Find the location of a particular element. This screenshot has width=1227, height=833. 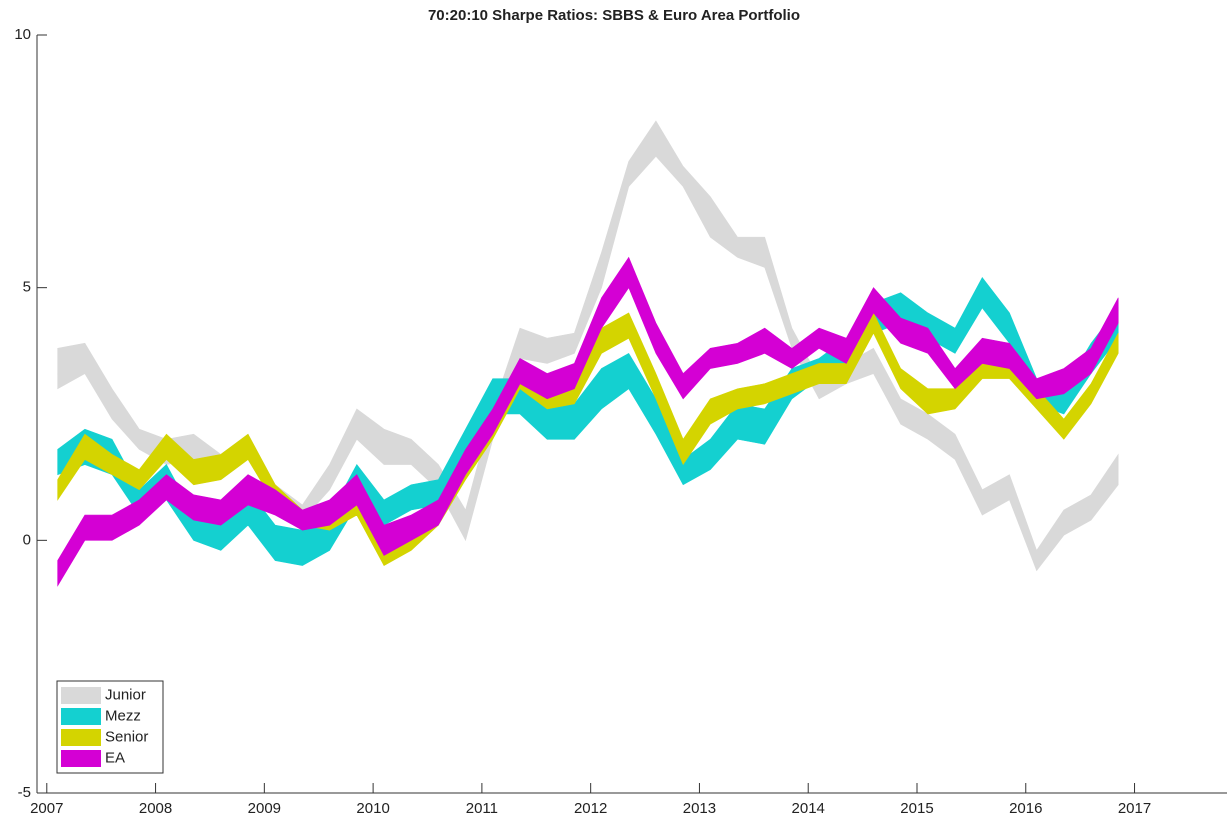

legend: Junior Mezz Senior EA is located at coordinates (110, 727).